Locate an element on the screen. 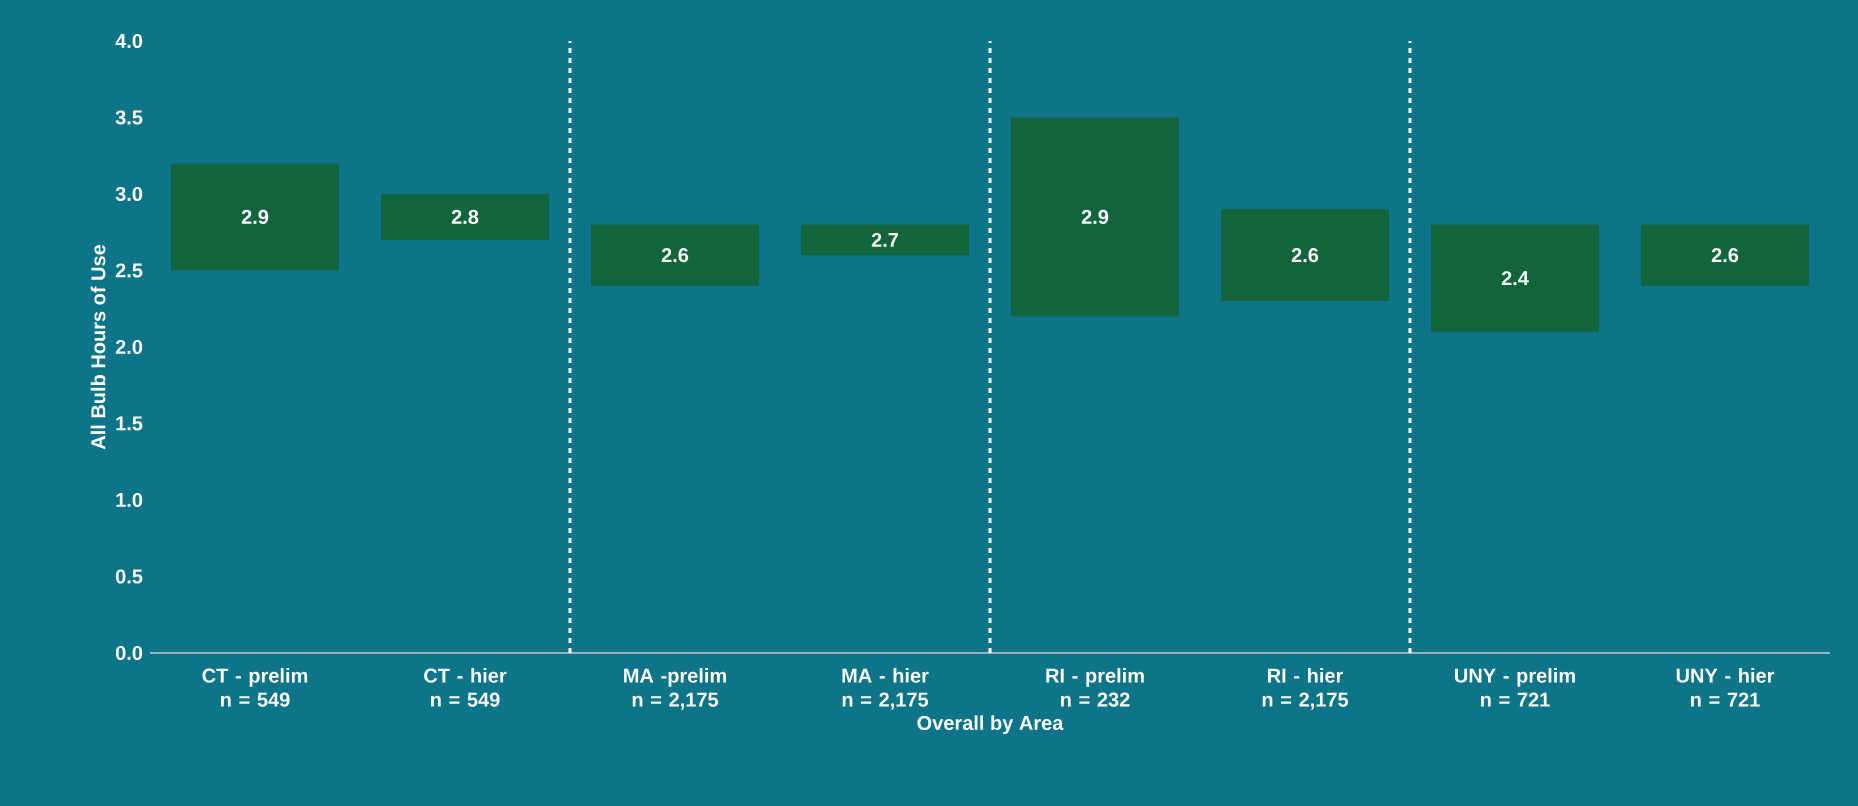  x-tick-label: MA - hier n = 2,175 is located at coordinates (885, 689).